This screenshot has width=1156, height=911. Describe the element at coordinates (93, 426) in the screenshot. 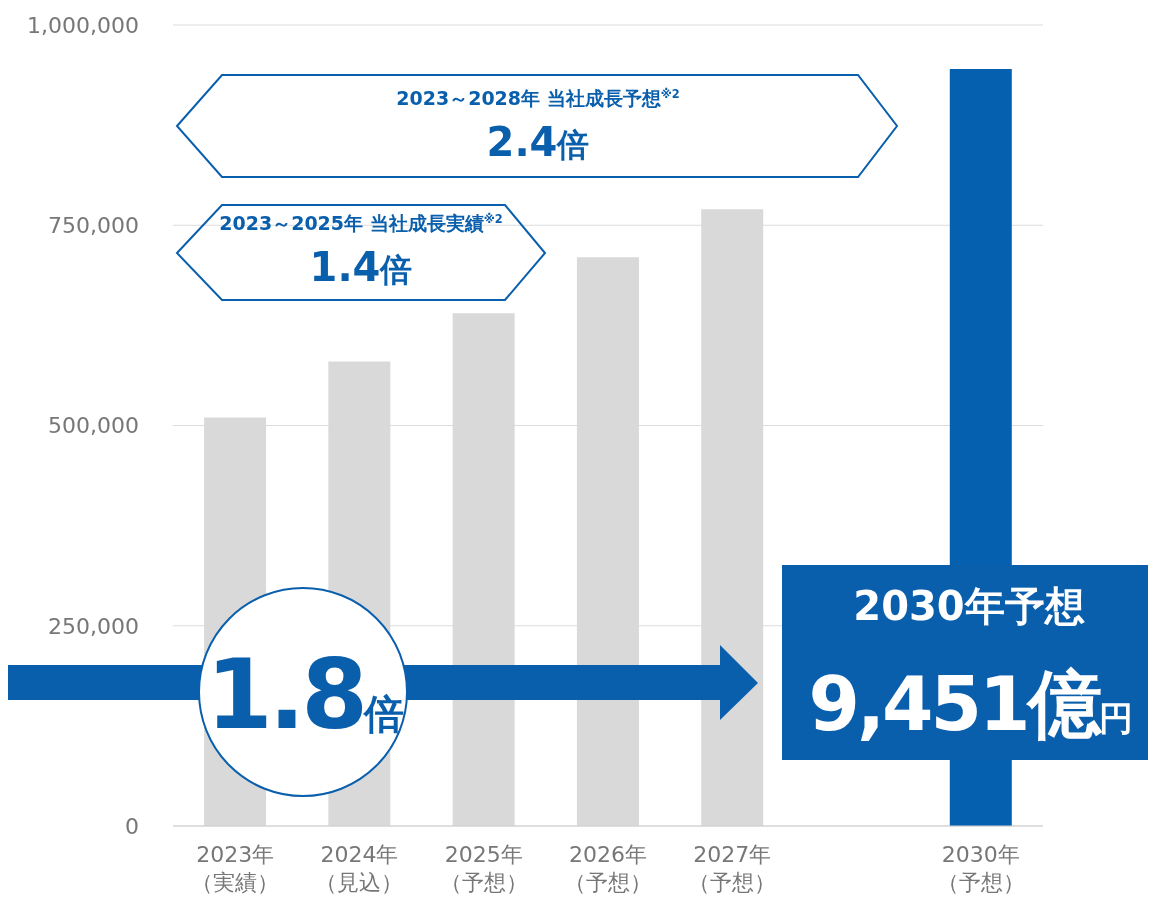

I see `y-tick-label: 500,000` at that location.